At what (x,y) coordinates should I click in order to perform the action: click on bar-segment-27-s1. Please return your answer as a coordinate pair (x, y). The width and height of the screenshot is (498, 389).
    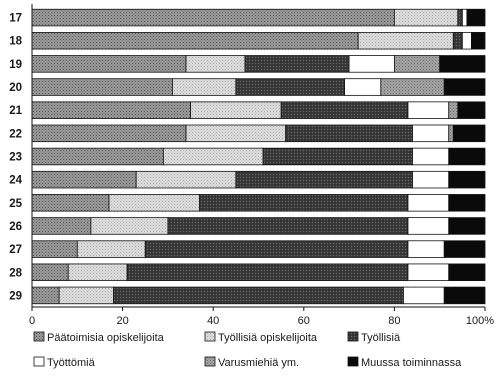
    Looking at the image, I should click on (111, 249).